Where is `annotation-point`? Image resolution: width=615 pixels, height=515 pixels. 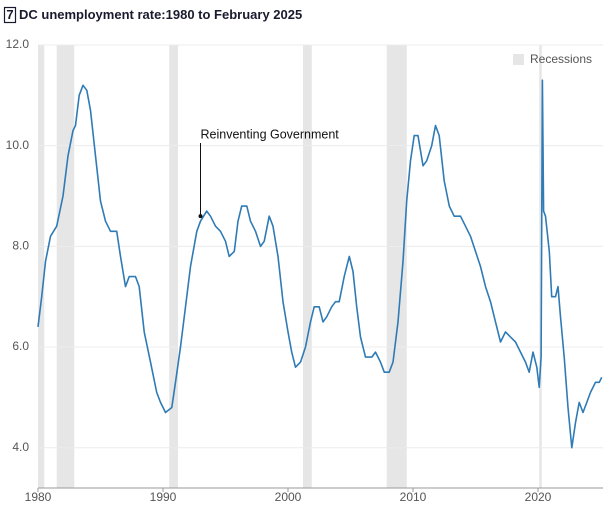
annotation-point is located at coordinates (200, 216).